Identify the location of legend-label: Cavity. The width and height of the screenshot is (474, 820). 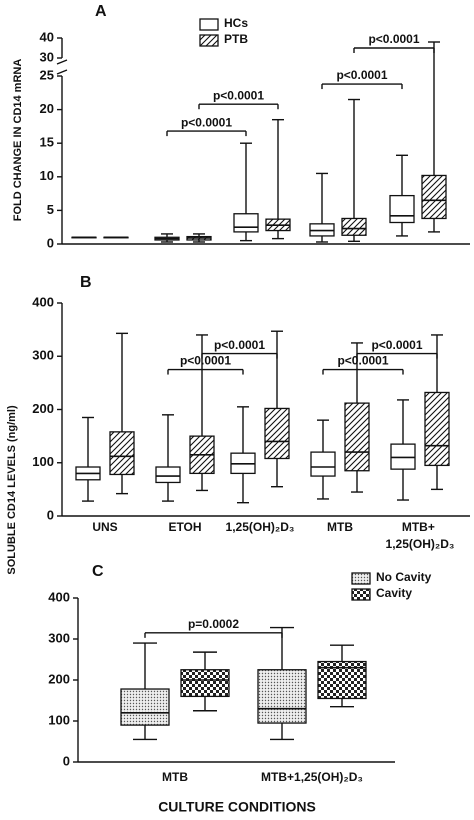
(394, 593).